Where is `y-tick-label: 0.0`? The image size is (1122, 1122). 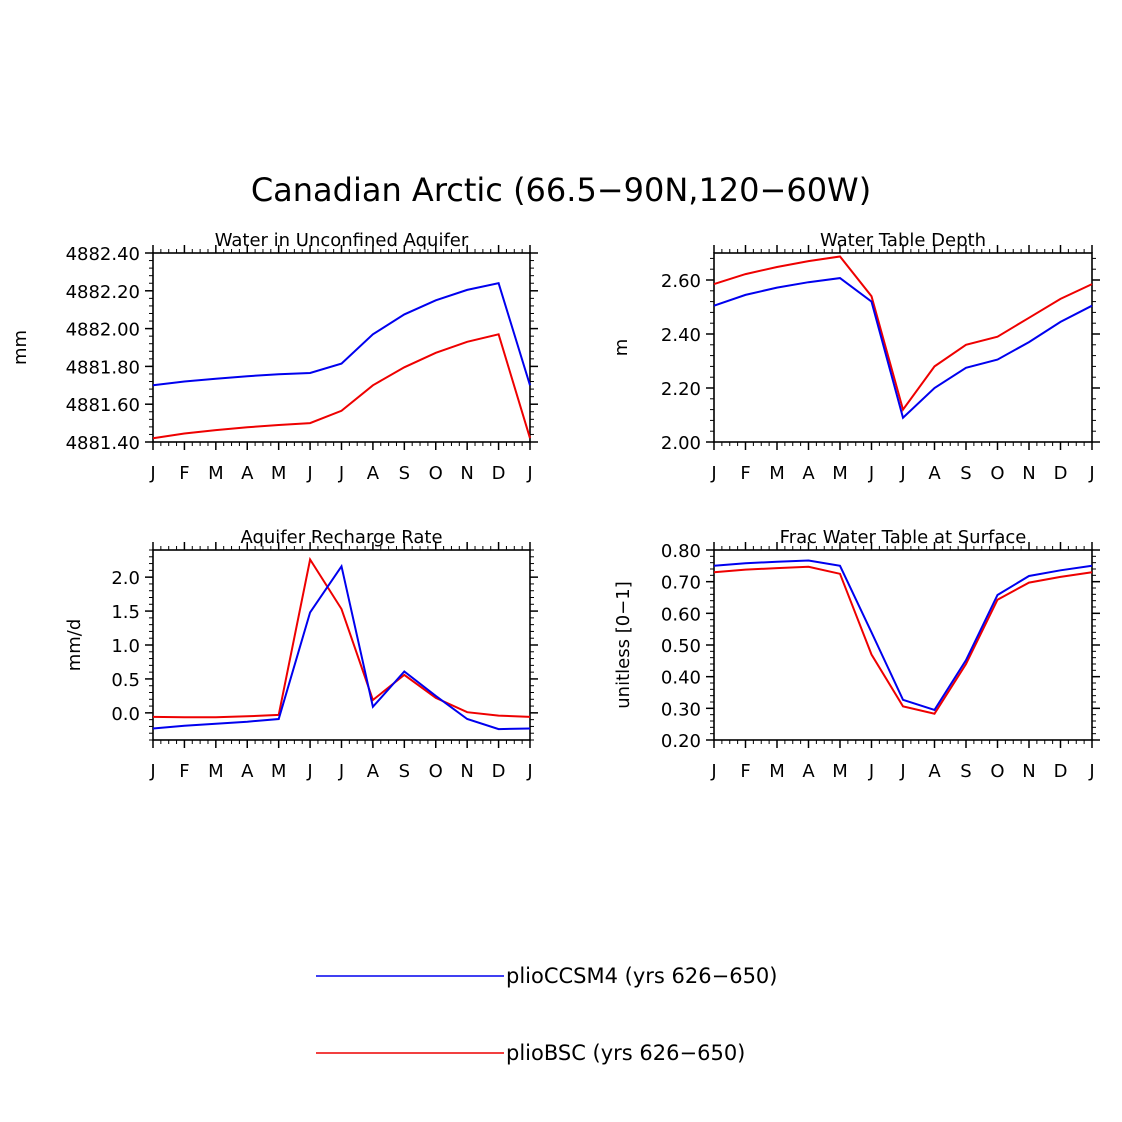
y-tick-label: 0.0 is located at coordinates (125, 714).